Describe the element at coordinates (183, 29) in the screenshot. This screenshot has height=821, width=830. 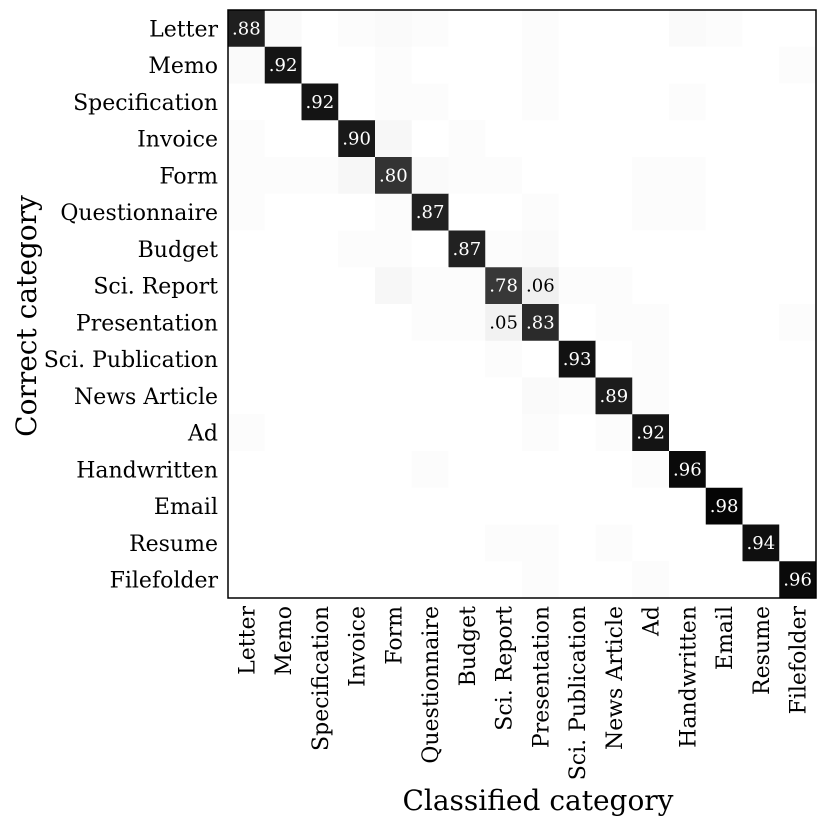
I see `y-tick-label: Letter` at that location.